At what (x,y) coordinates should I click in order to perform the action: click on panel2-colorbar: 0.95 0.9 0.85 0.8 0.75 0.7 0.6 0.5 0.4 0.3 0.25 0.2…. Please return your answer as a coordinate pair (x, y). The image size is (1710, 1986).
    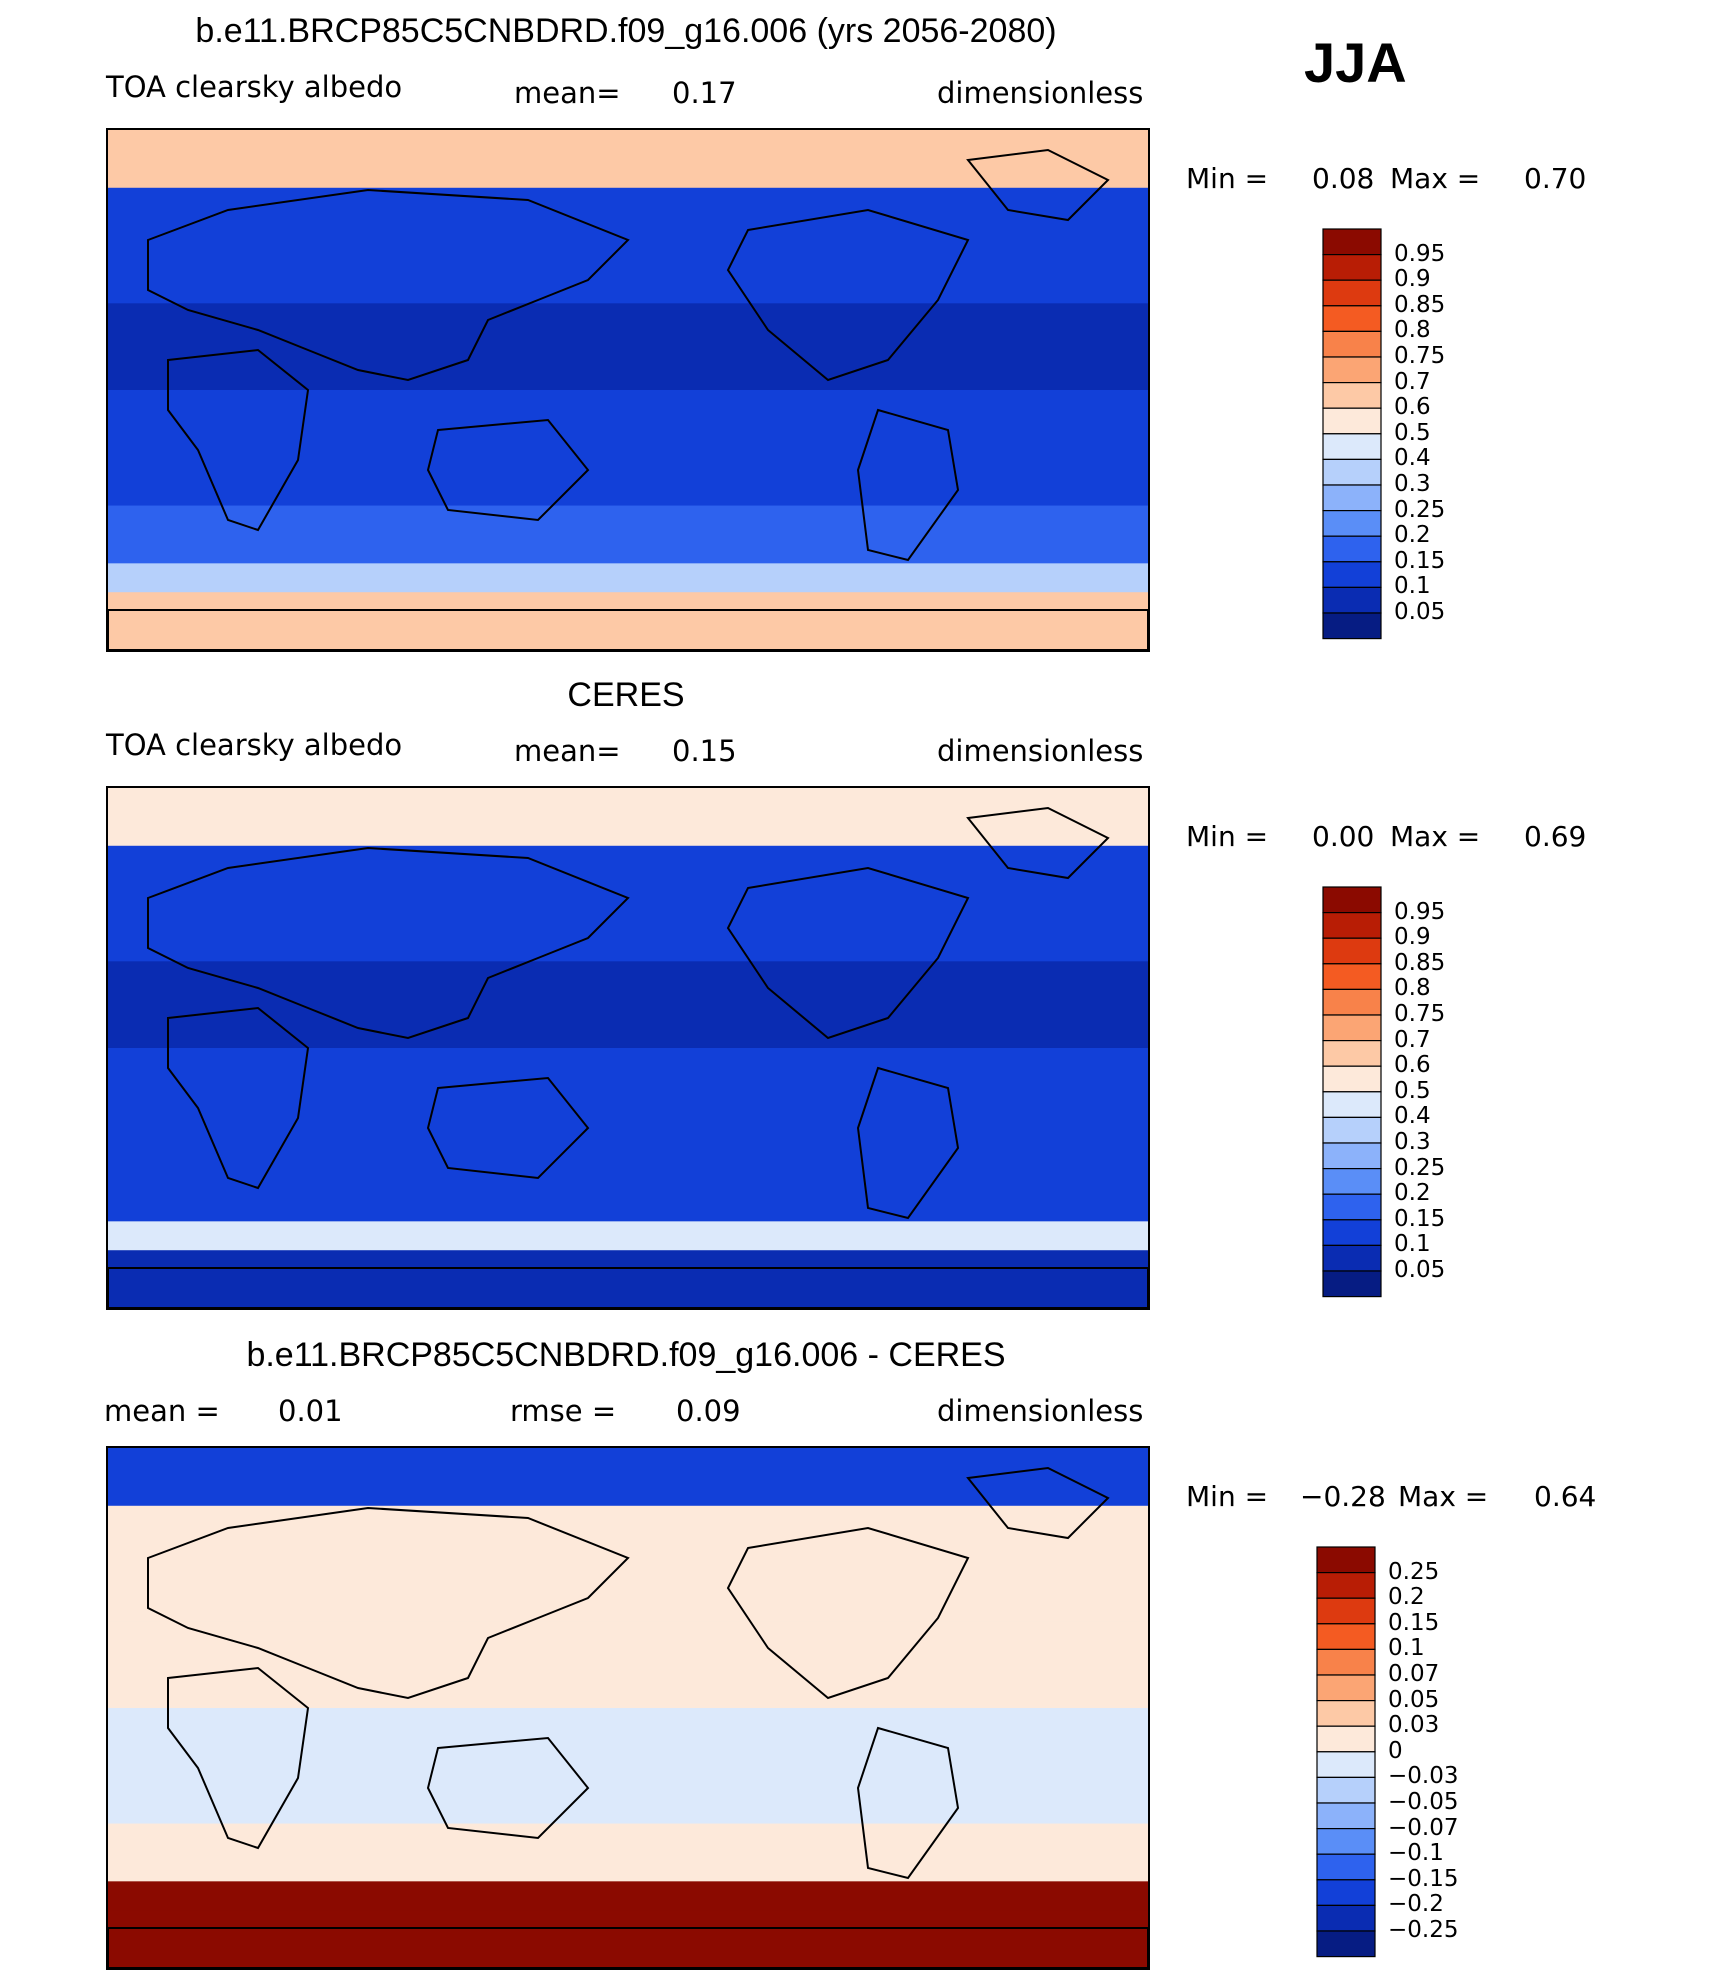
    Looking at the image, I should click on (1383, 1094).